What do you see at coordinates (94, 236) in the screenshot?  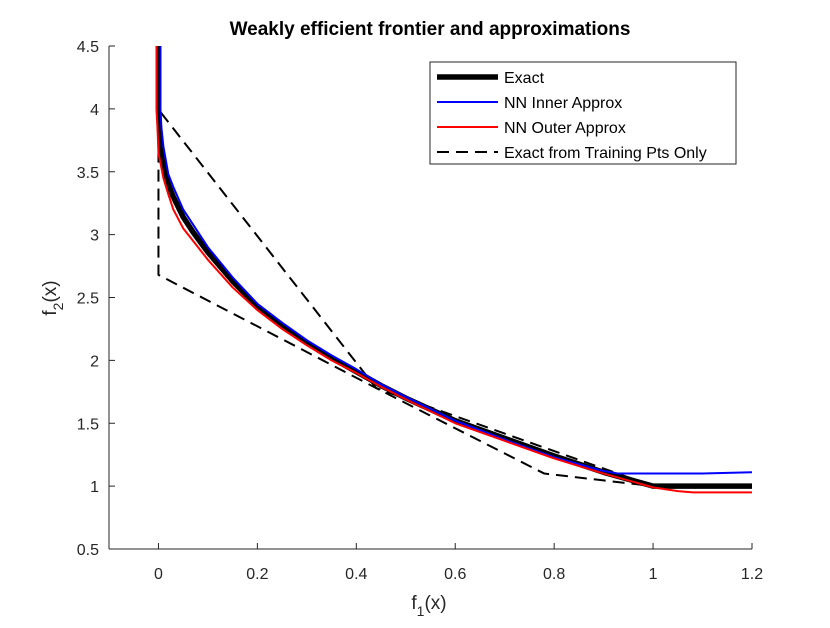 I see `y-tick-label: 3` at bounding box center [94, 236].